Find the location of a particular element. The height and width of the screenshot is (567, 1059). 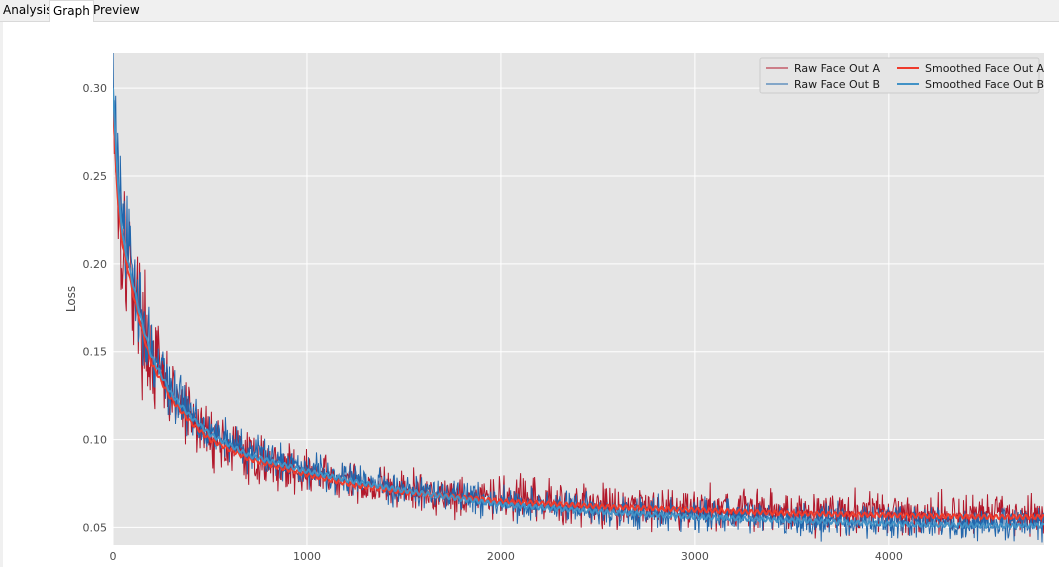

tab-preview: Preview is located at coordinates (116, 10).